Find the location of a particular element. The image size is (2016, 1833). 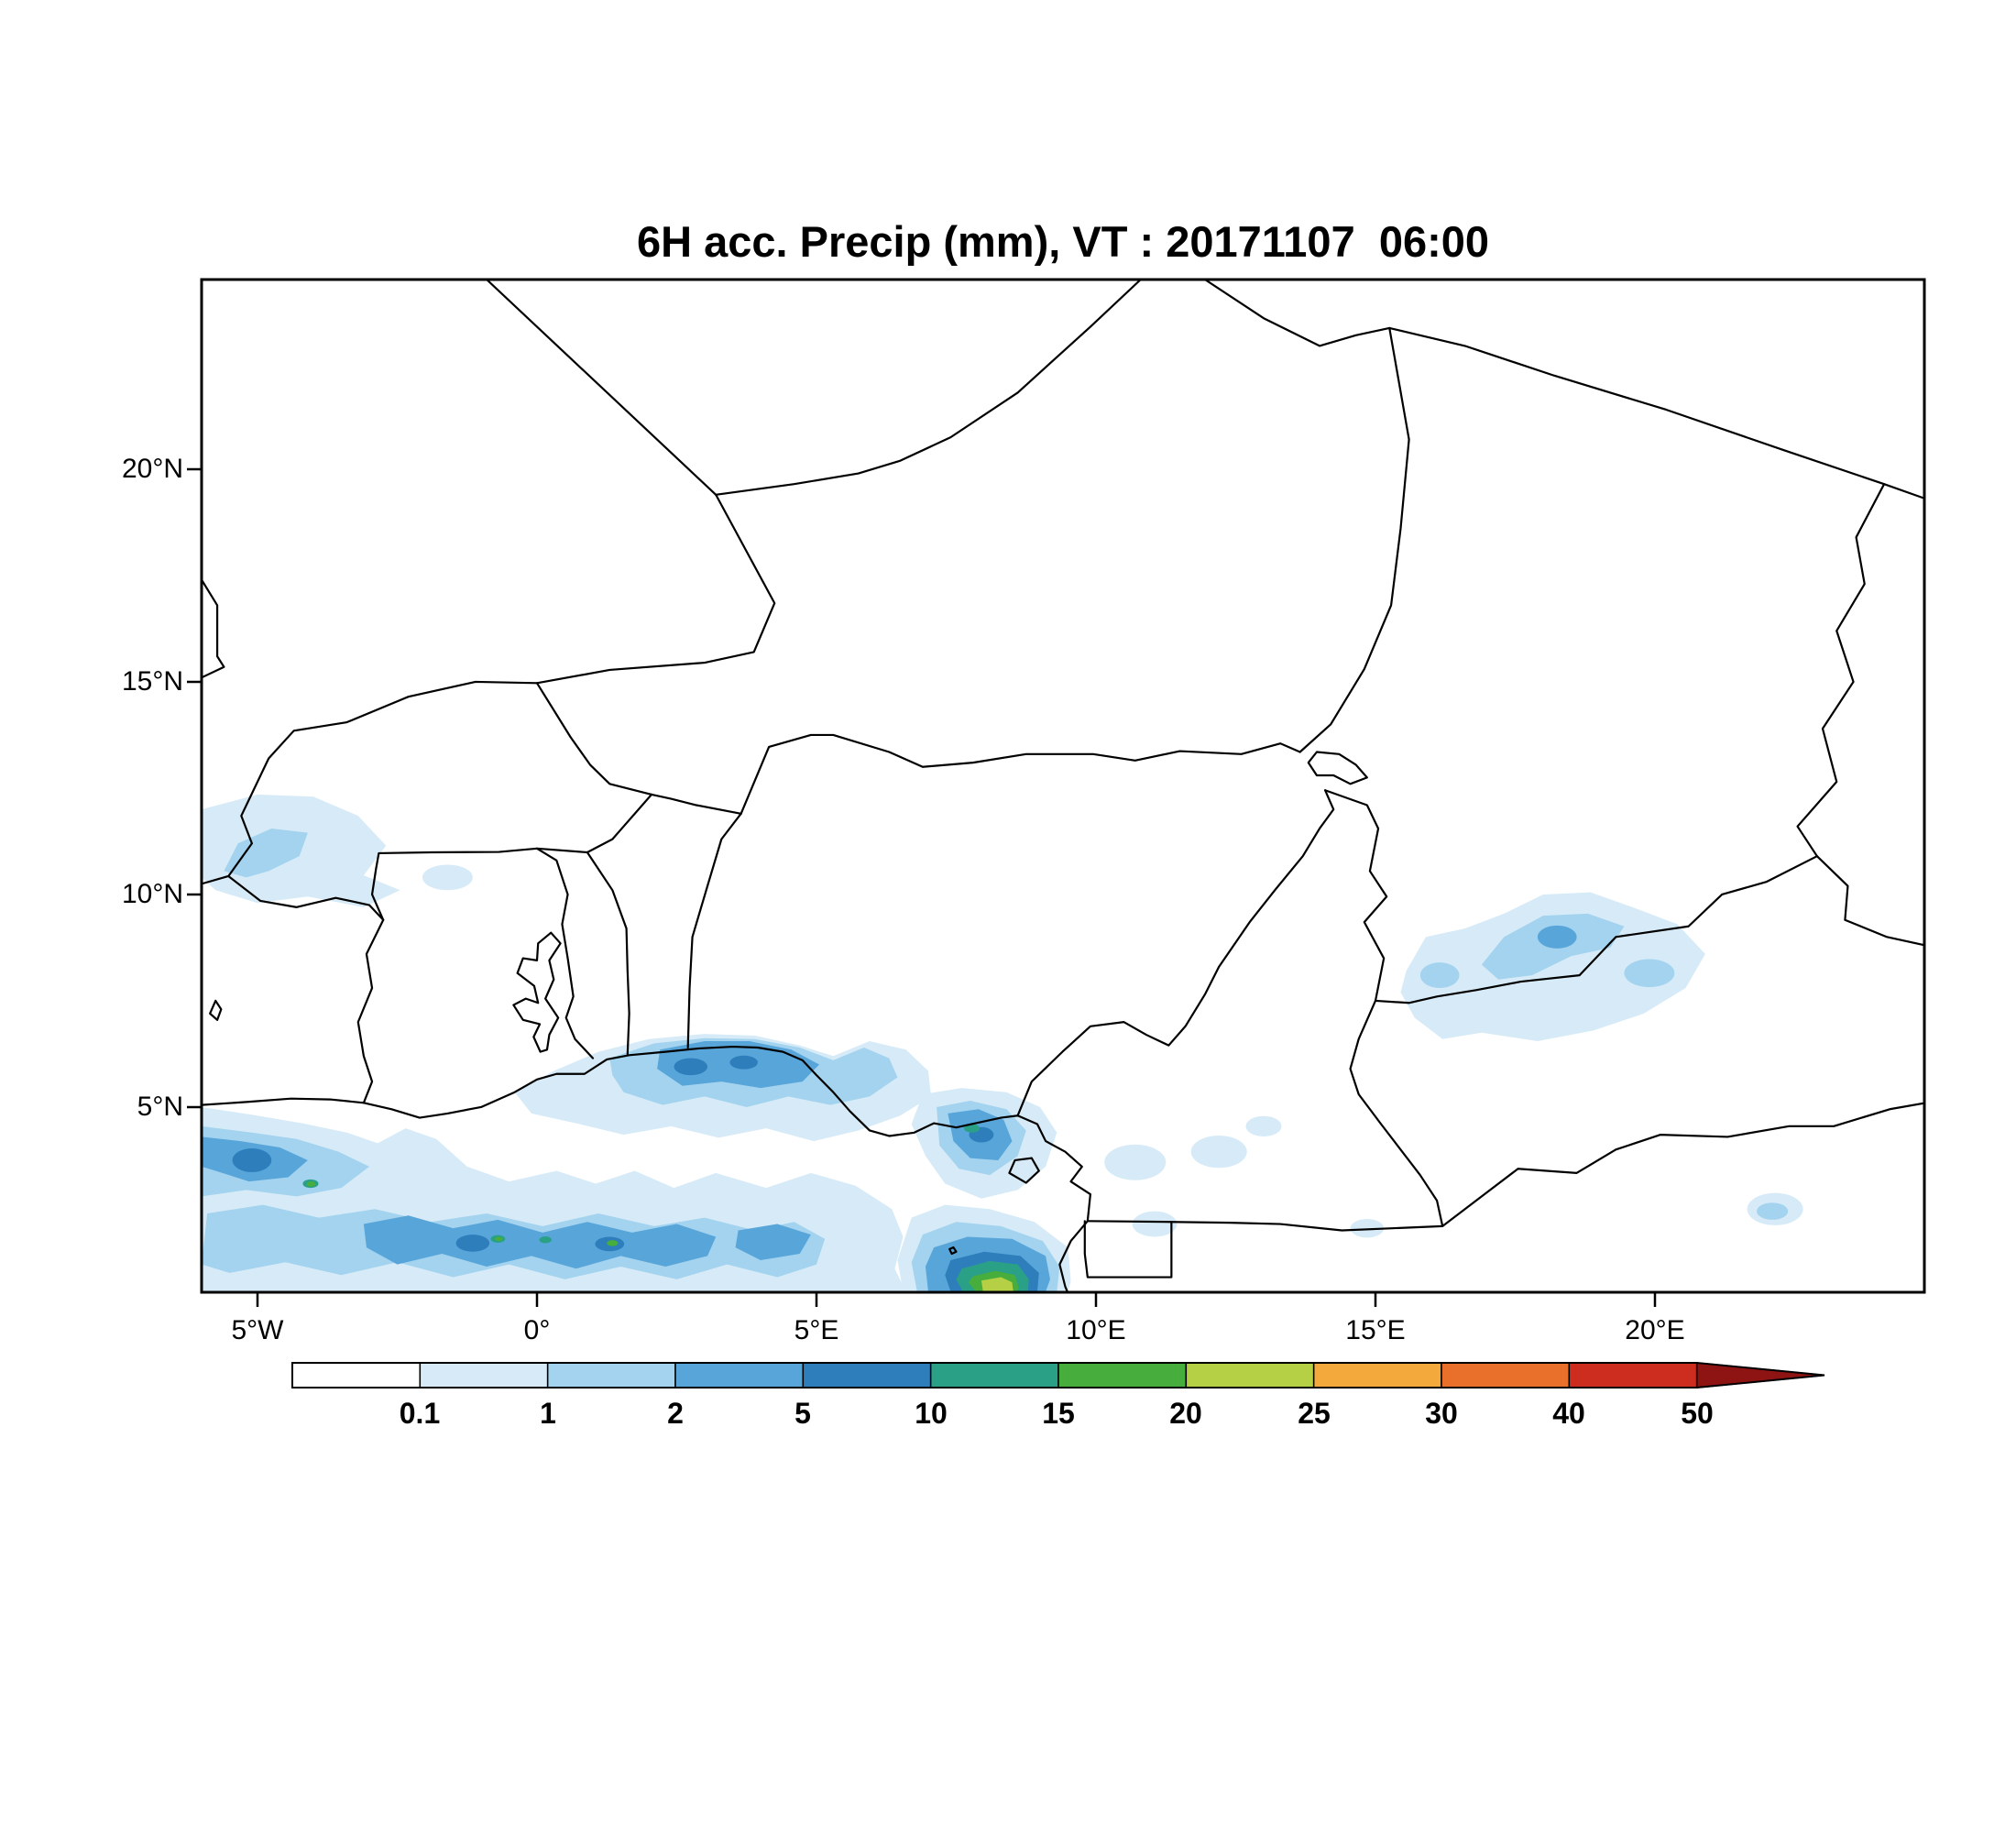

colorbar-outline is located at coordinates (1058, 1375).